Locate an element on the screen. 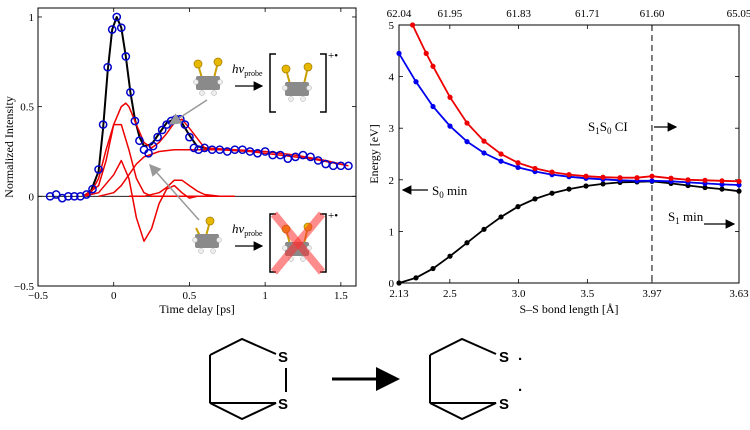  s1s0-ci-label: S1S0 CI is located at coordinates (608, 127).